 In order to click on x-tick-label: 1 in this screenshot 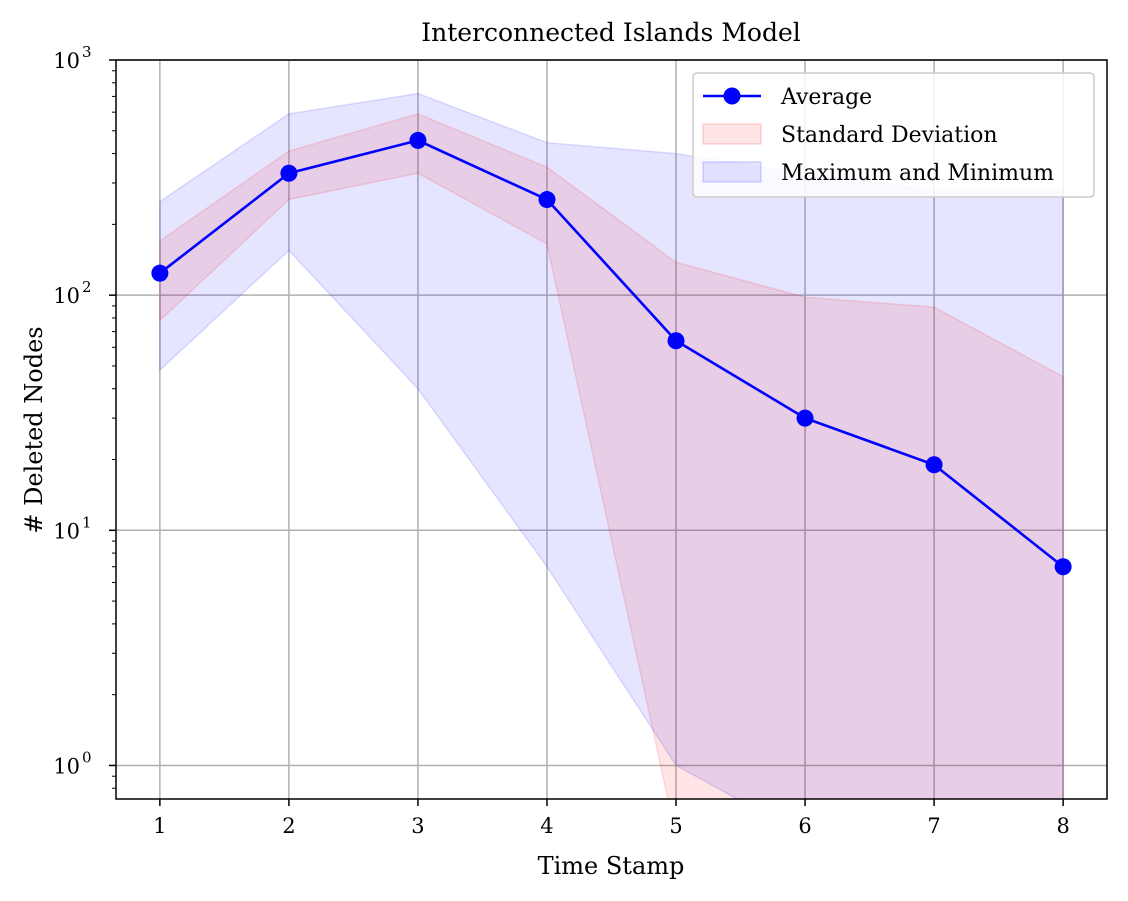, I will do `click(159, 826)`.